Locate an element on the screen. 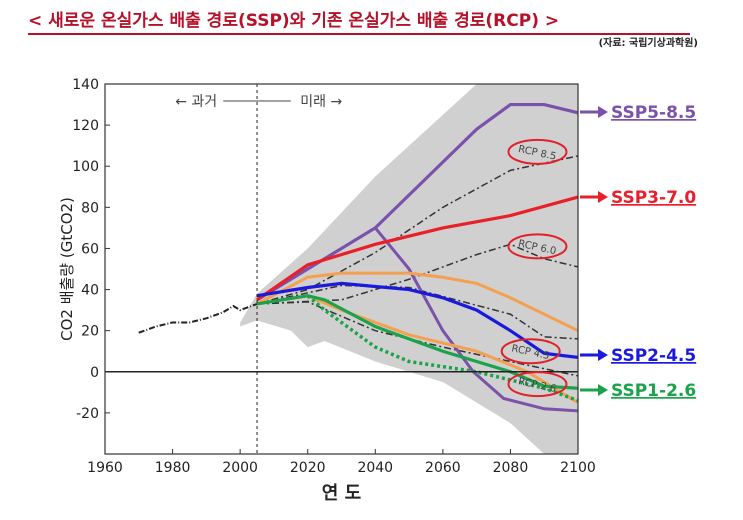 Image resolution: width=743 pixels, height=520 pixels. y-axis-label: CO2 배출량 (GtCO2) is located at coordinates (67, 269).